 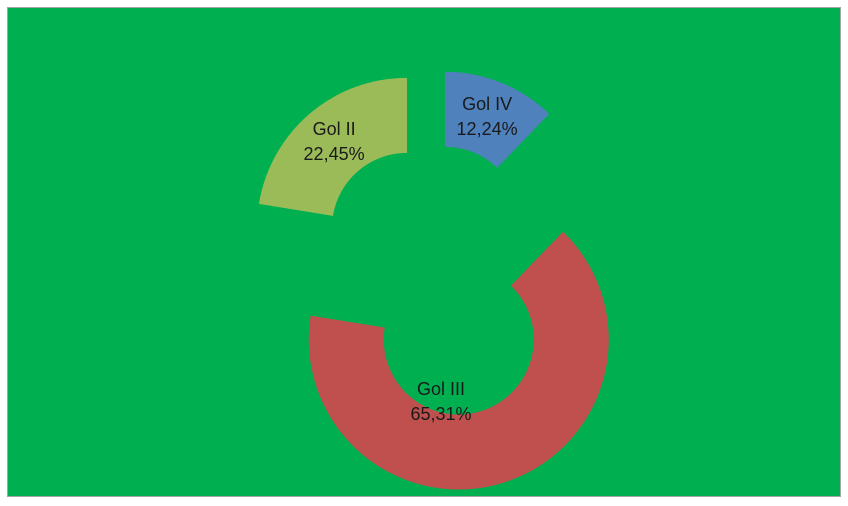 I want to click on slice-category-label: Gol II, so click(x=334, y=129).